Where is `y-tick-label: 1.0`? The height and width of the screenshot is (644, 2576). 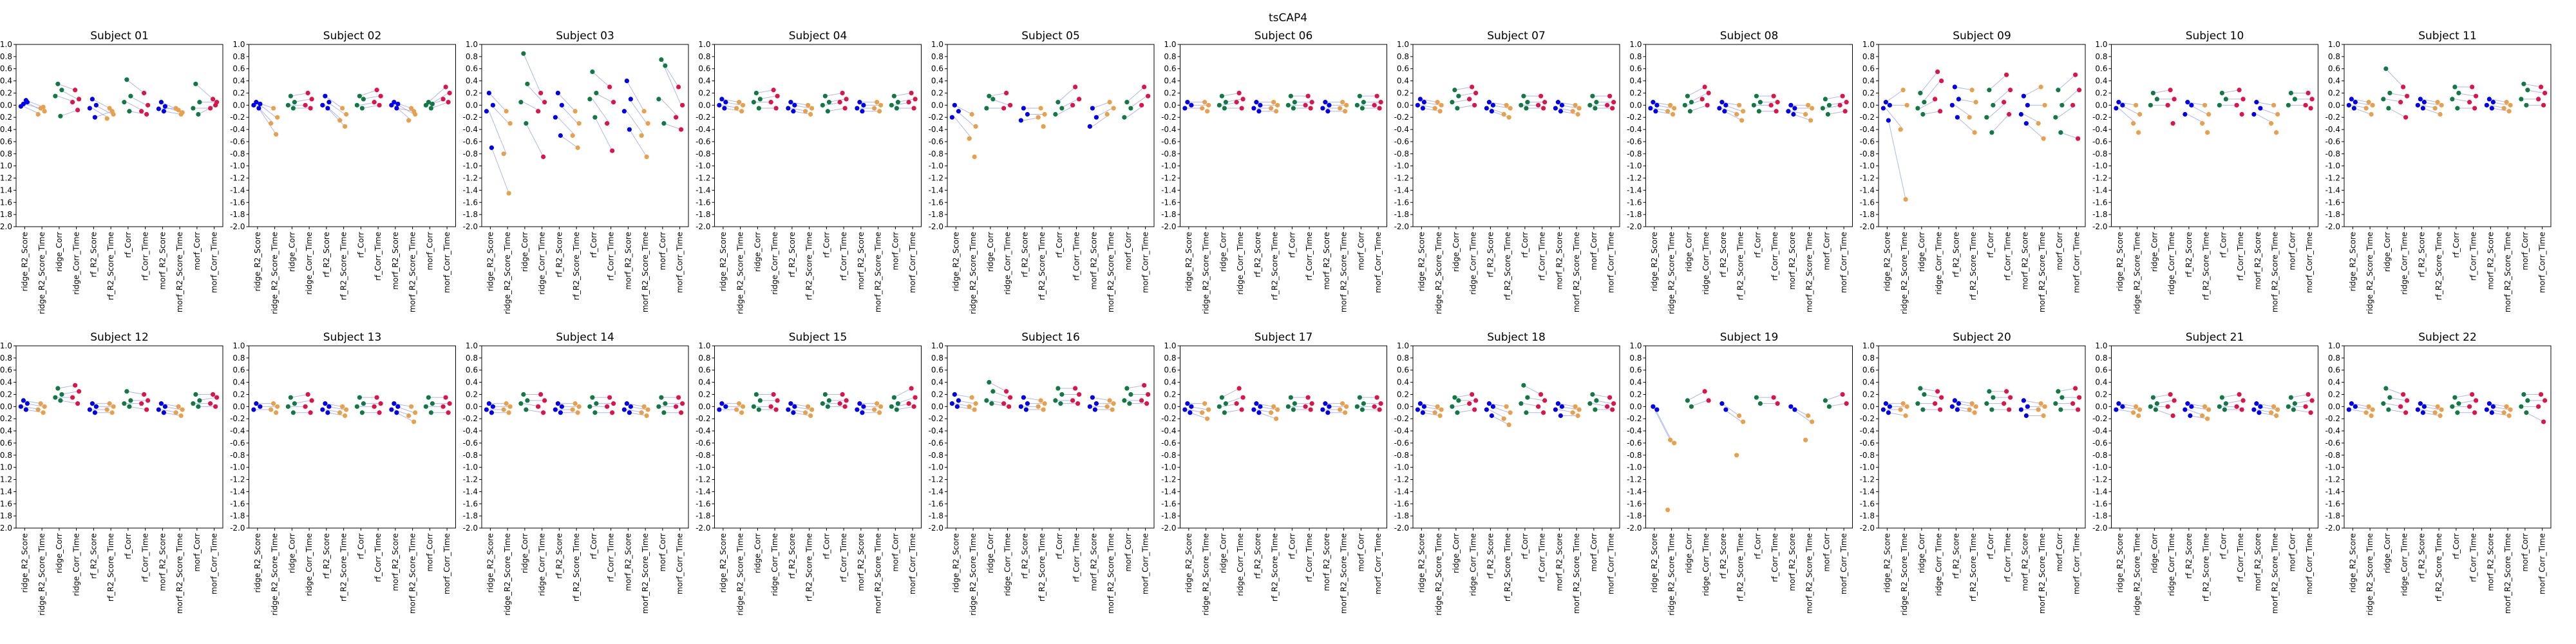 y-tick-label: 1.0 is located at coordinates (2334, 44).